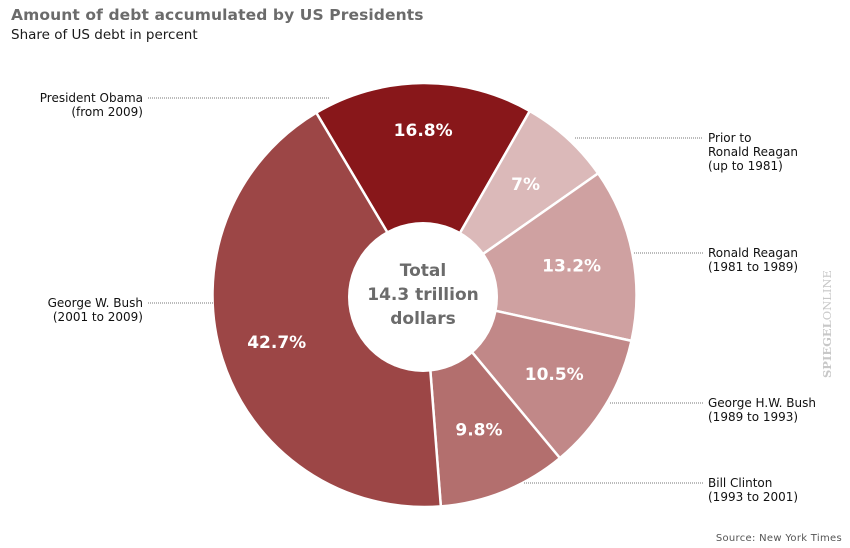 This screenshot has height=548, width=850. I want to click on legend-period: (1989 to 1993), so click(753, 417).